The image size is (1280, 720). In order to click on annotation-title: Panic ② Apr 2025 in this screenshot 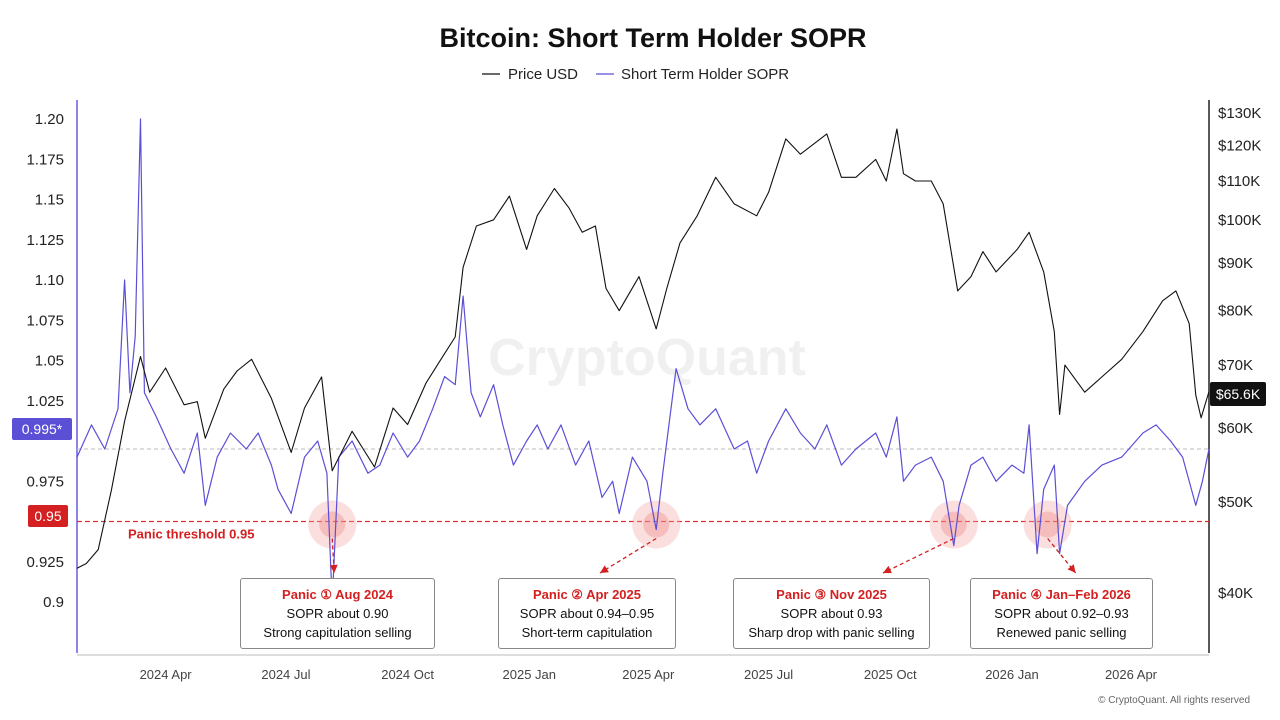, I will do `click(587, 594)`.